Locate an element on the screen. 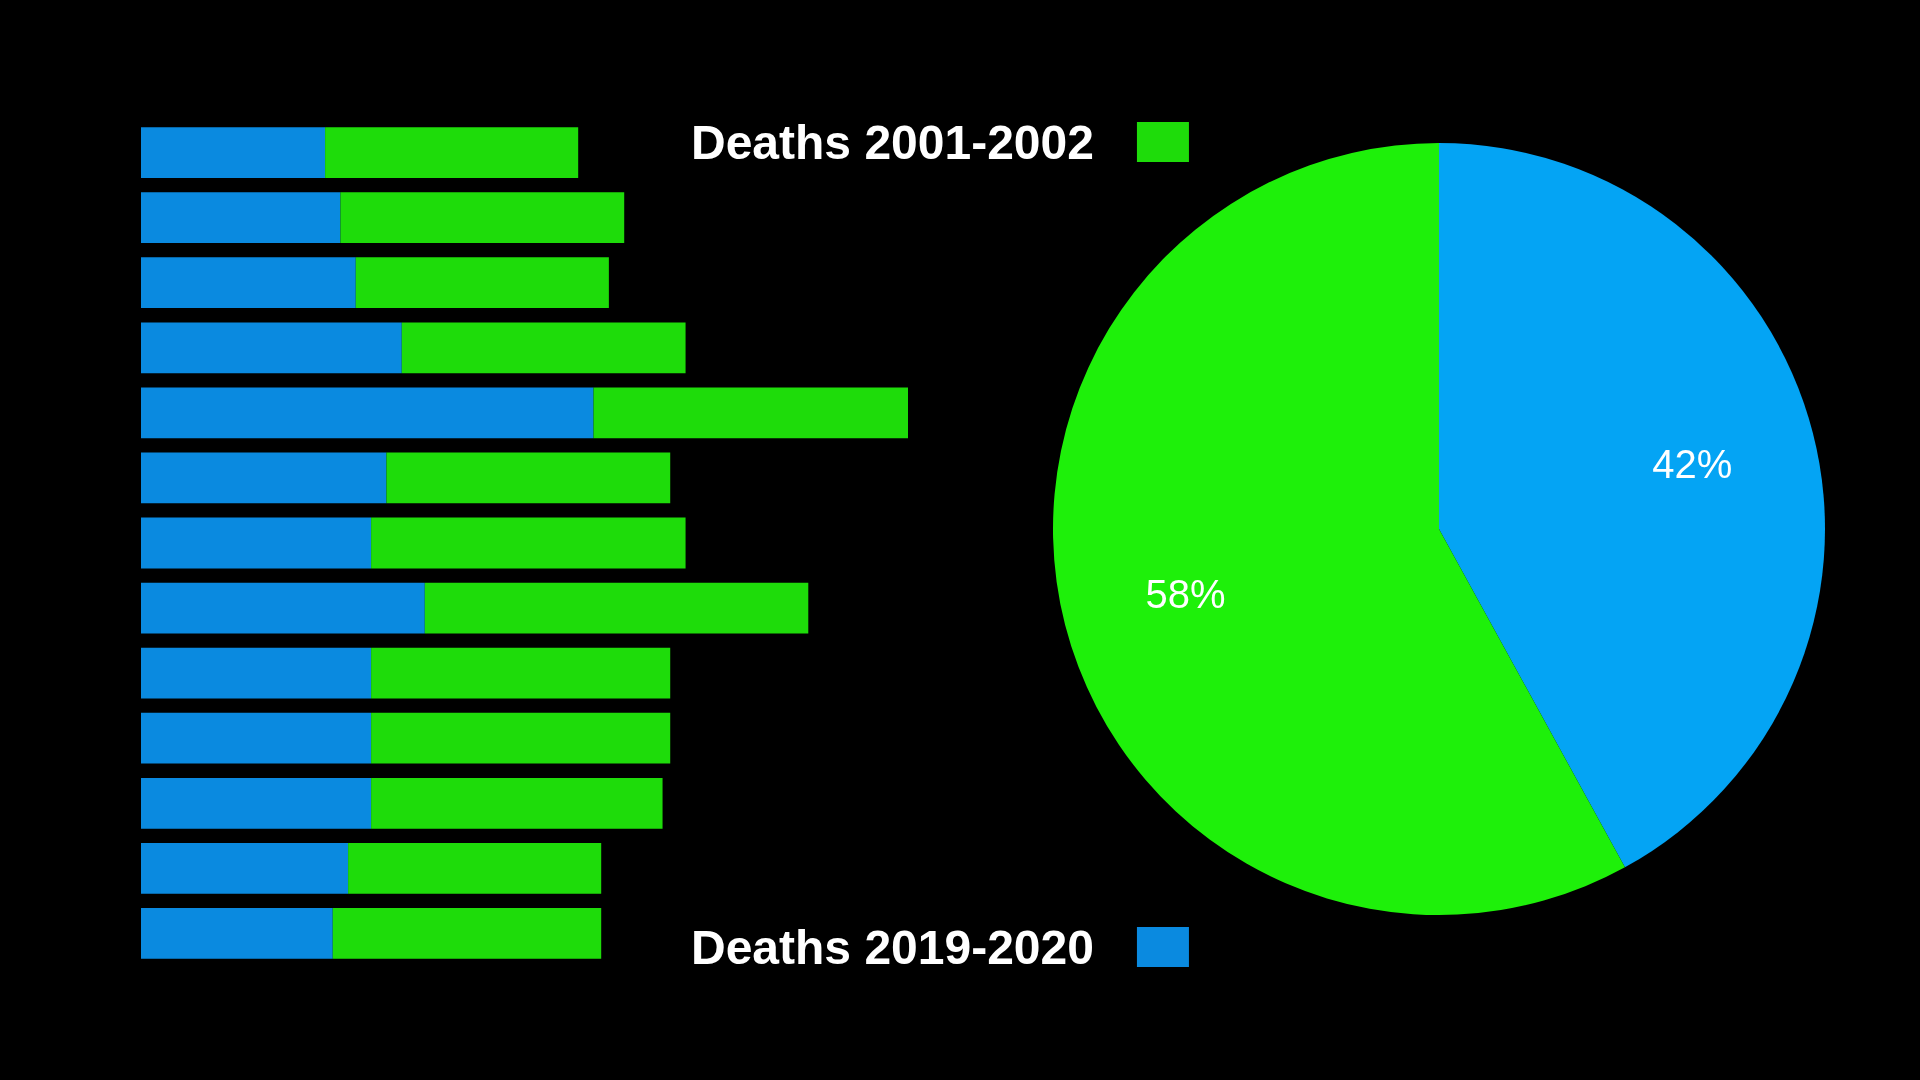 The height and width of the screenshot is (1080, 1920). data-label: 58% is located at coordinates (1185, 594).